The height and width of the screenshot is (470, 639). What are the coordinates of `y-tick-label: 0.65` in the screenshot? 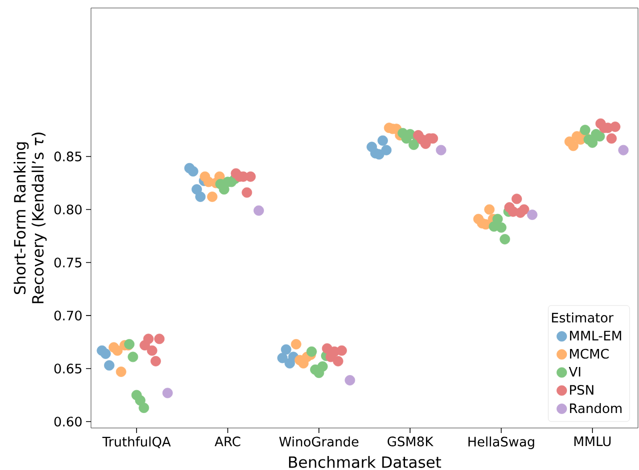 It's located at (68, 369).